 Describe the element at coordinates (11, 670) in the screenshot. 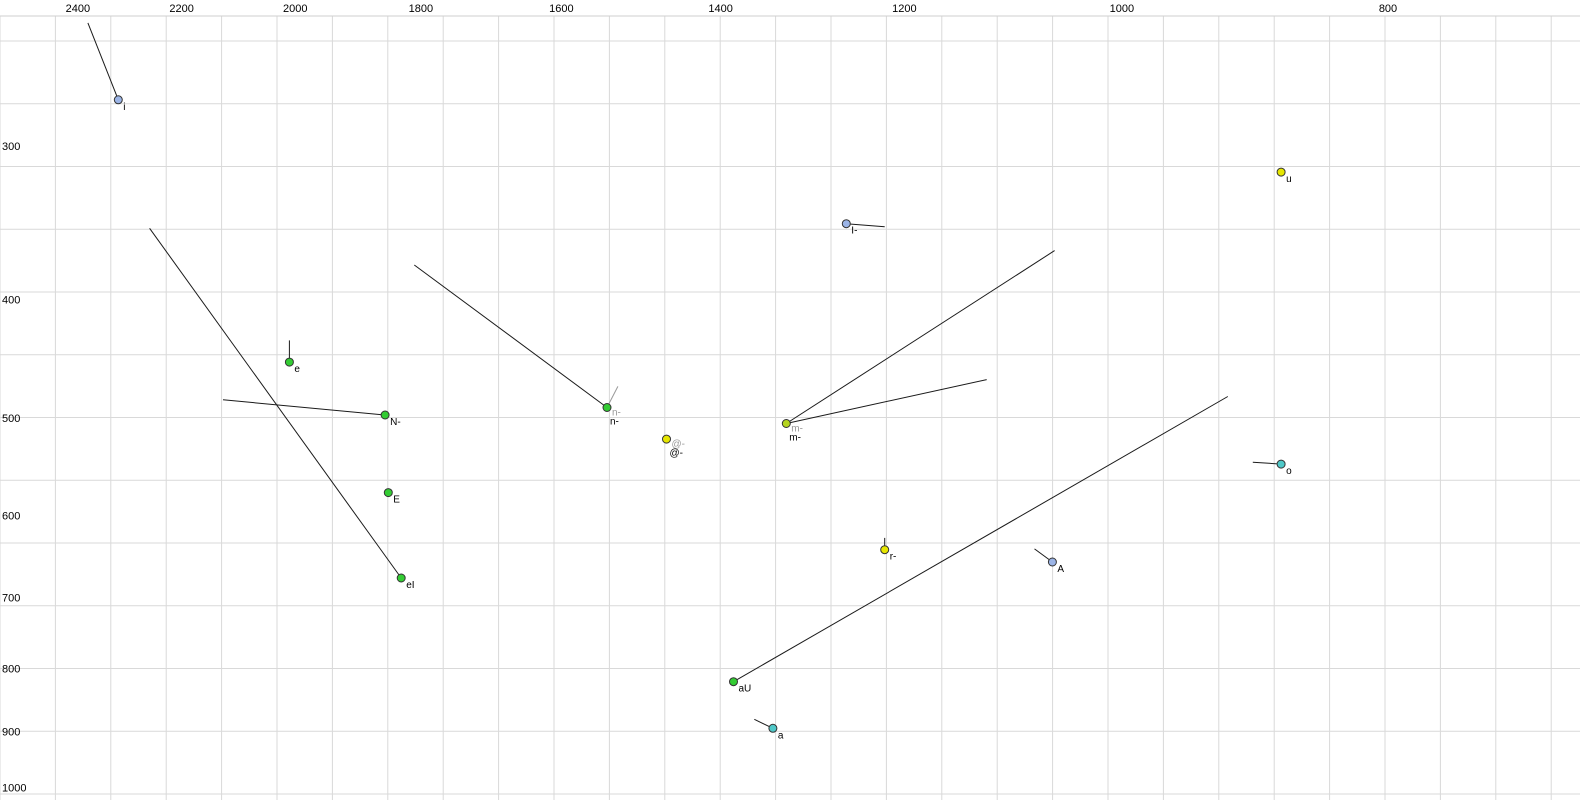

I see `y-axis-tick-label: 800` at that location.